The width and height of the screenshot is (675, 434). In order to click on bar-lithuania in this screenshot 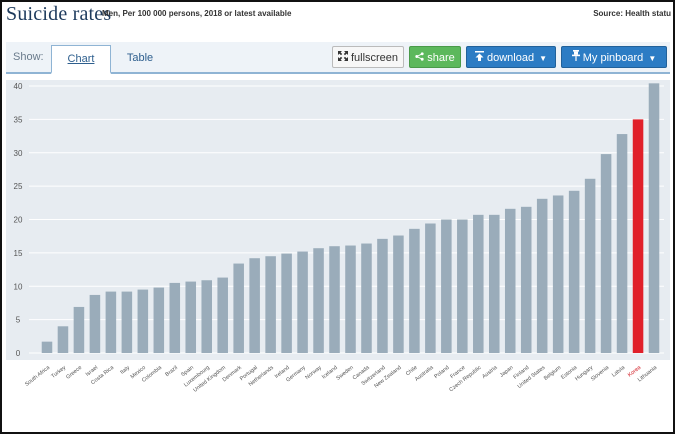, I will do `click(654, 218)`.